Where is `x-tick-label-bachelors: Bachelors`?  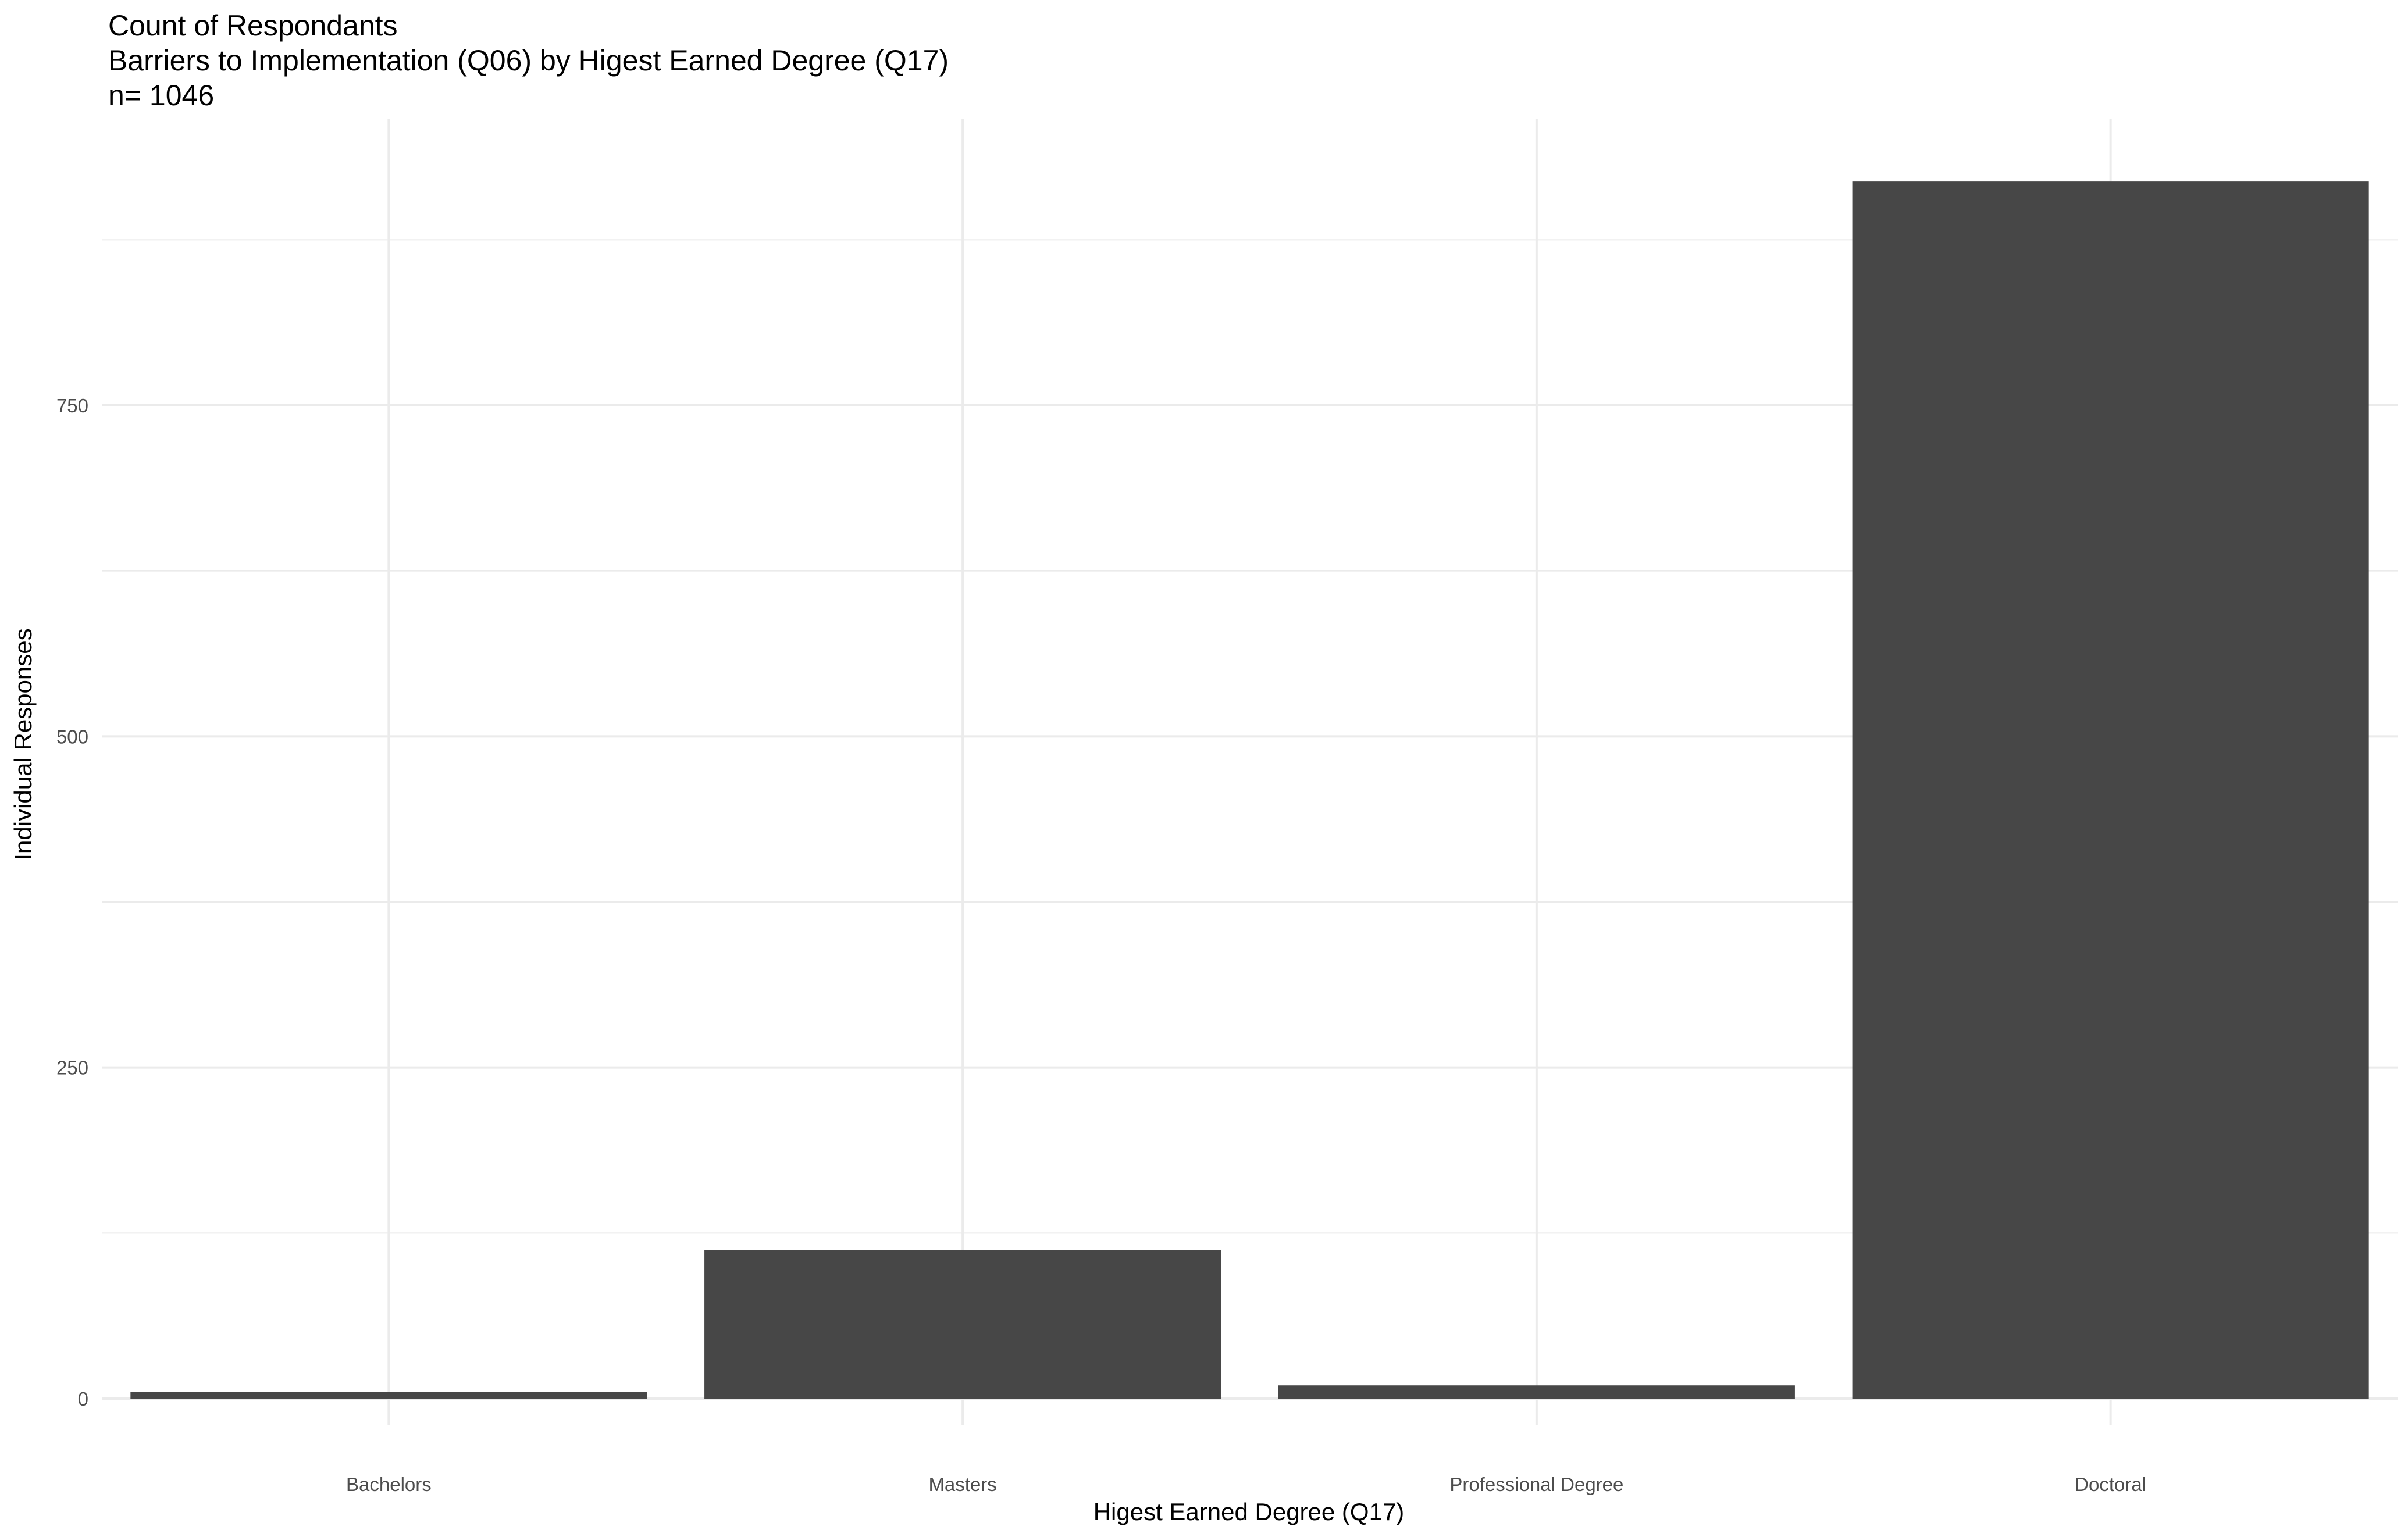
x-tick-label-bachelors: Bachelors is located at coordinates (389, 1484).